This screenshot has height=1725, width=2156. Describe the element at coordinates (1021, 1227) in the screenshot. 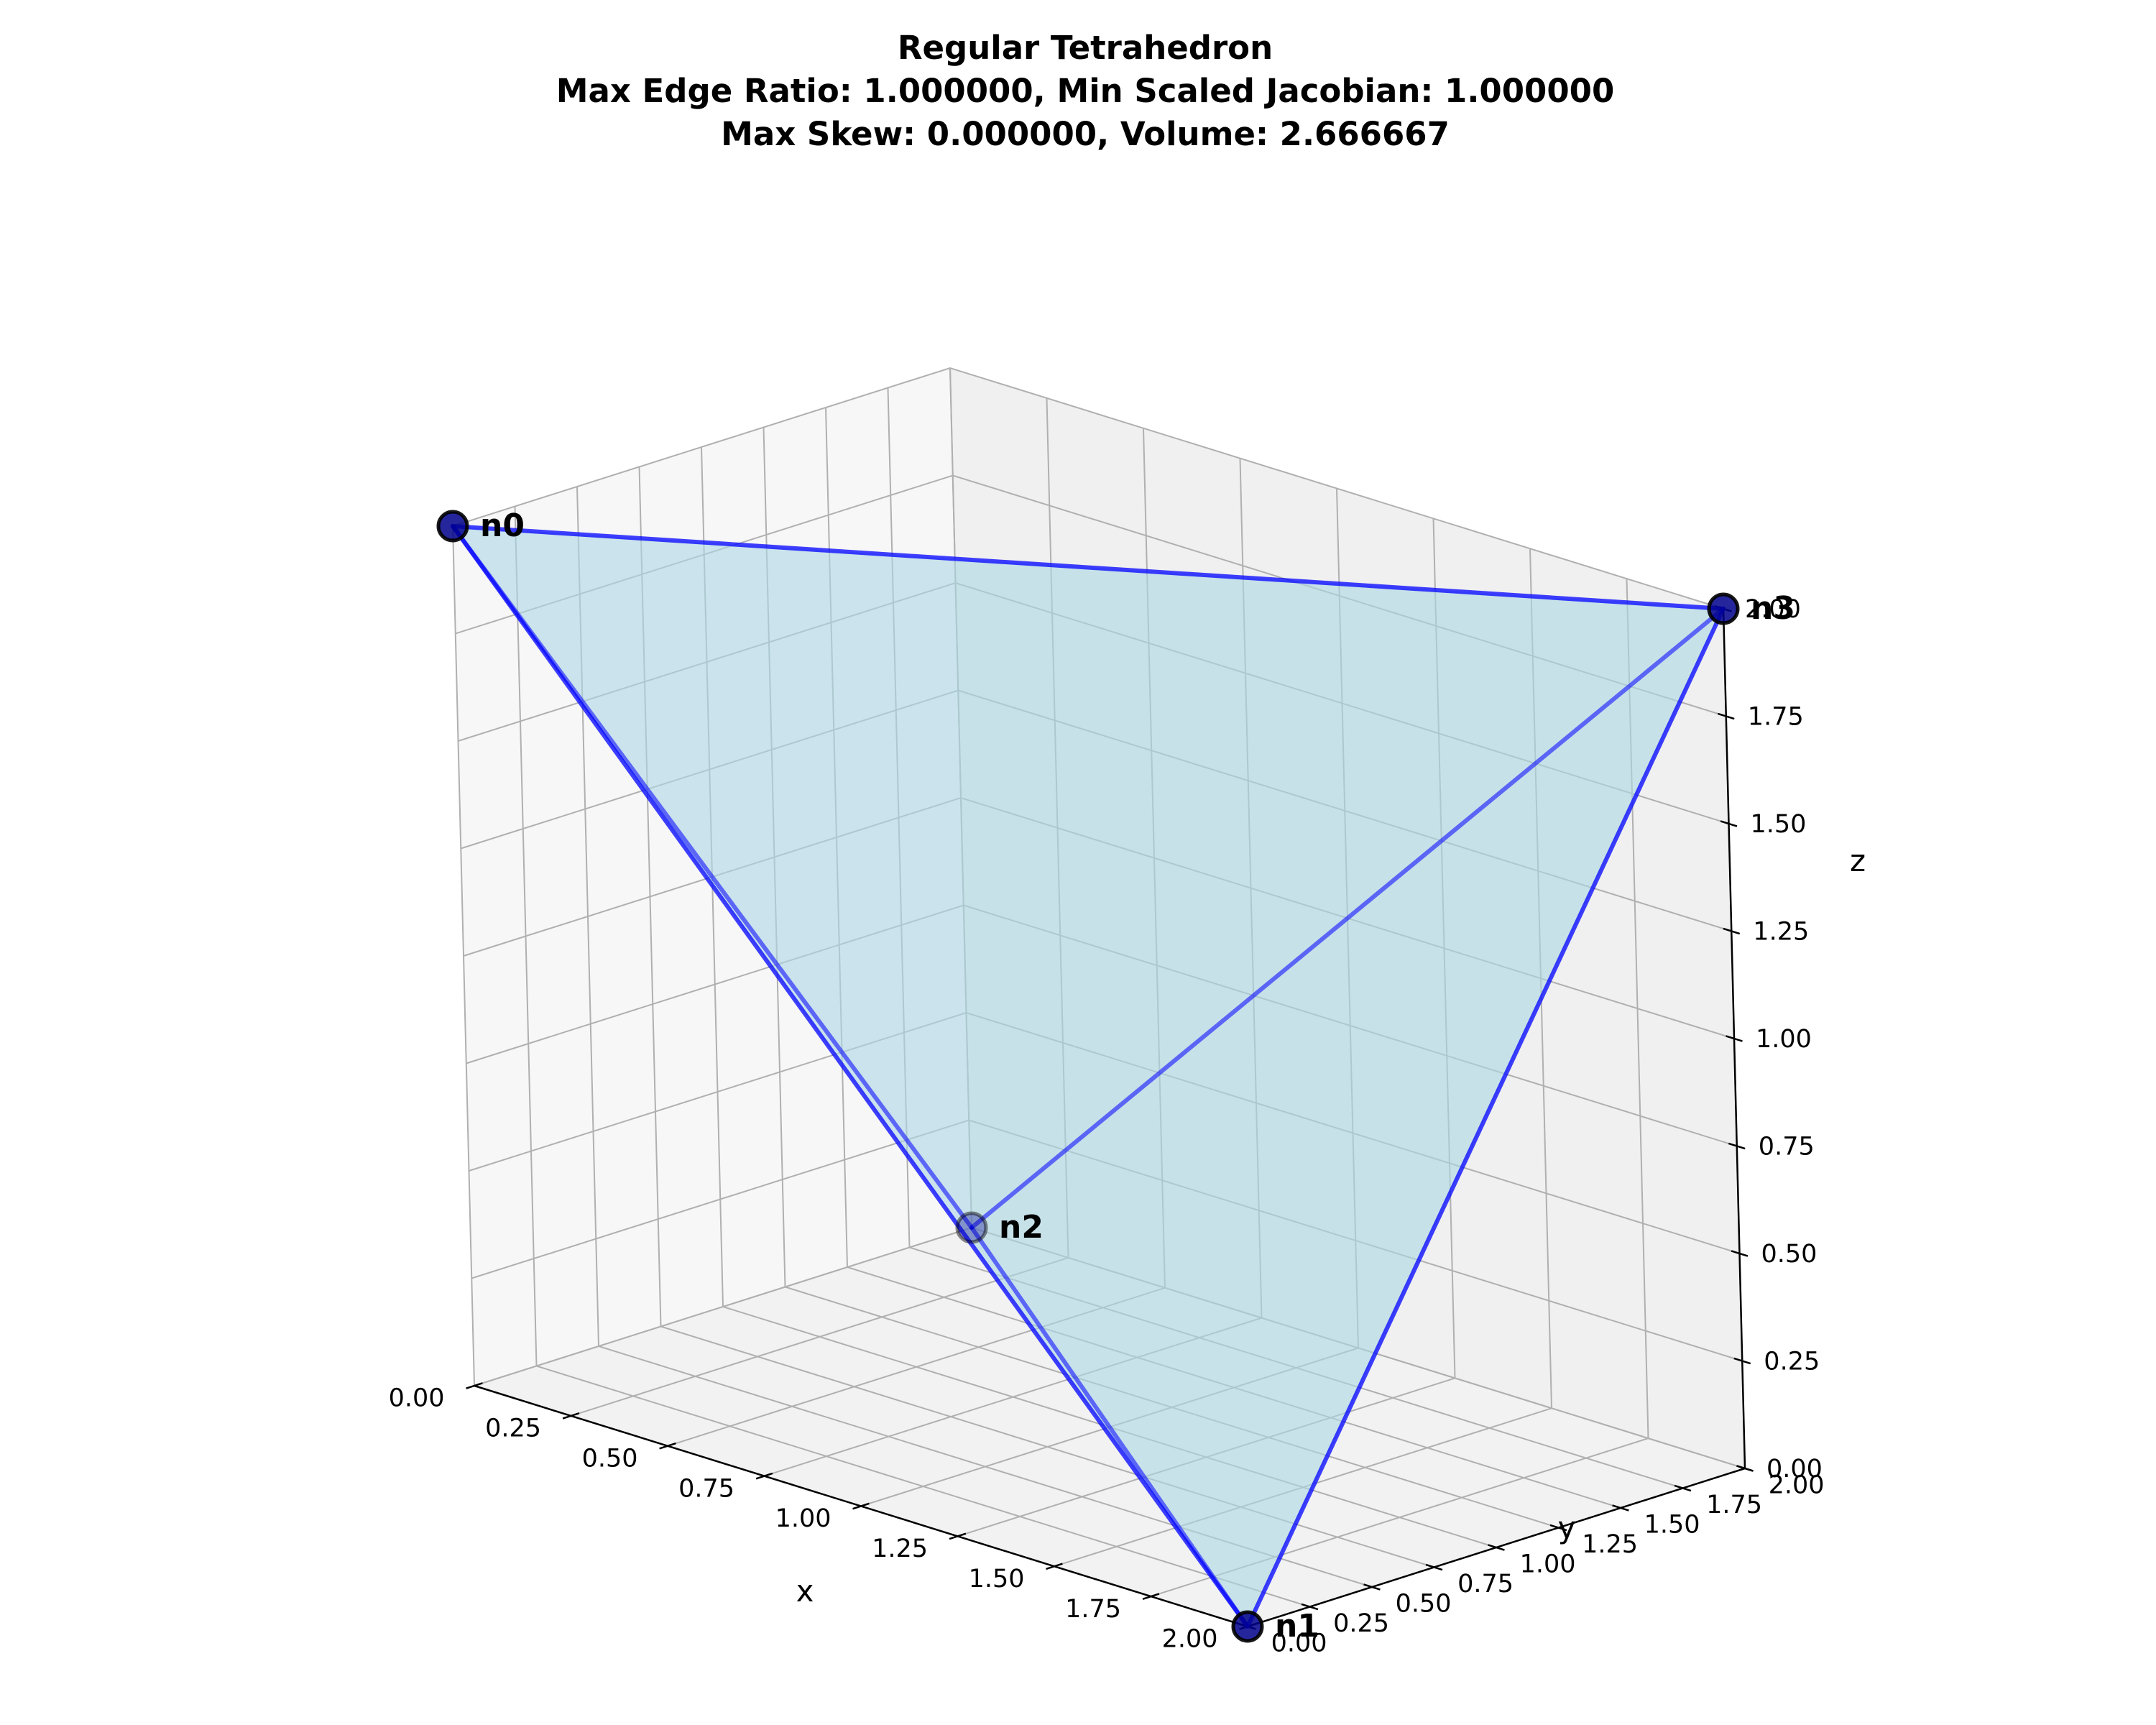

I see `node-label-n2: n2` at that location.